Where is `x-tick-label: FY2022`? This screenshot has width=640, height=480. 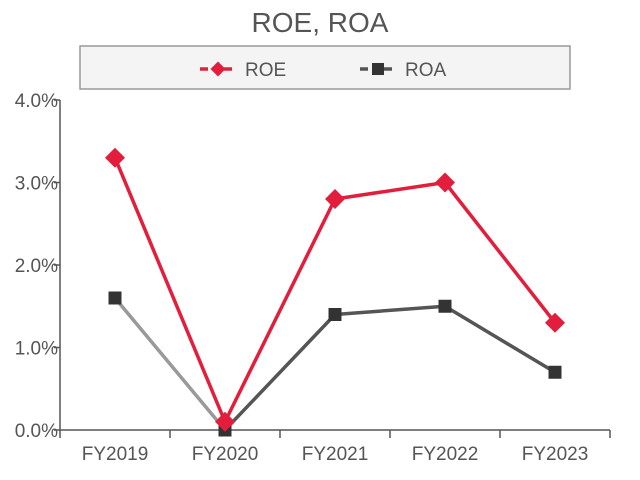
x-tick-label: FY2022 is located at coordinates (445, 454).